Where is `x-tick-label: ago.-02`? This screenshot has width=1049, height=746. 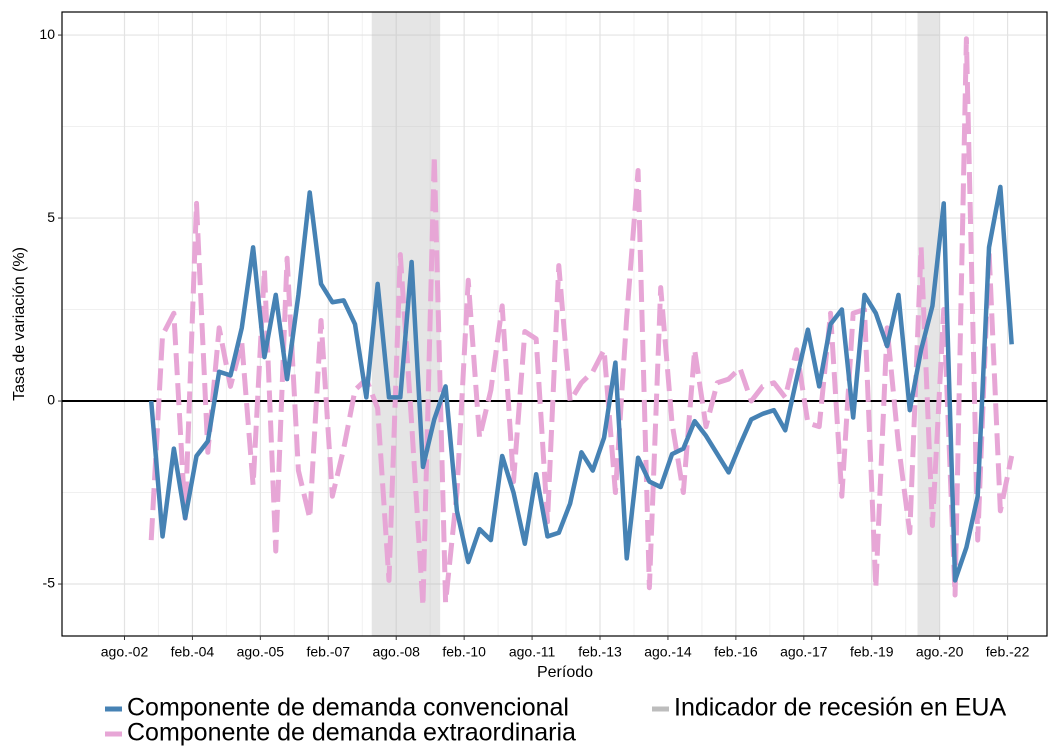
x-tick-label: ago.-02 is located at coordinates (125, 652).